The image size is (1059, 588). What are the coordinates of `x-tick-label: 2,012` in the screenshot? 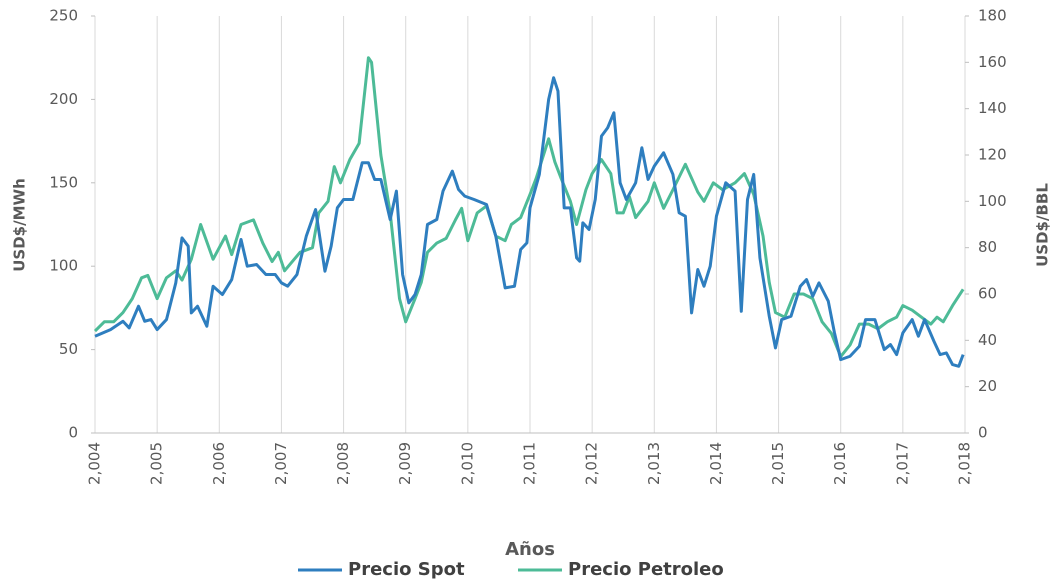 It's located at (592, 463).